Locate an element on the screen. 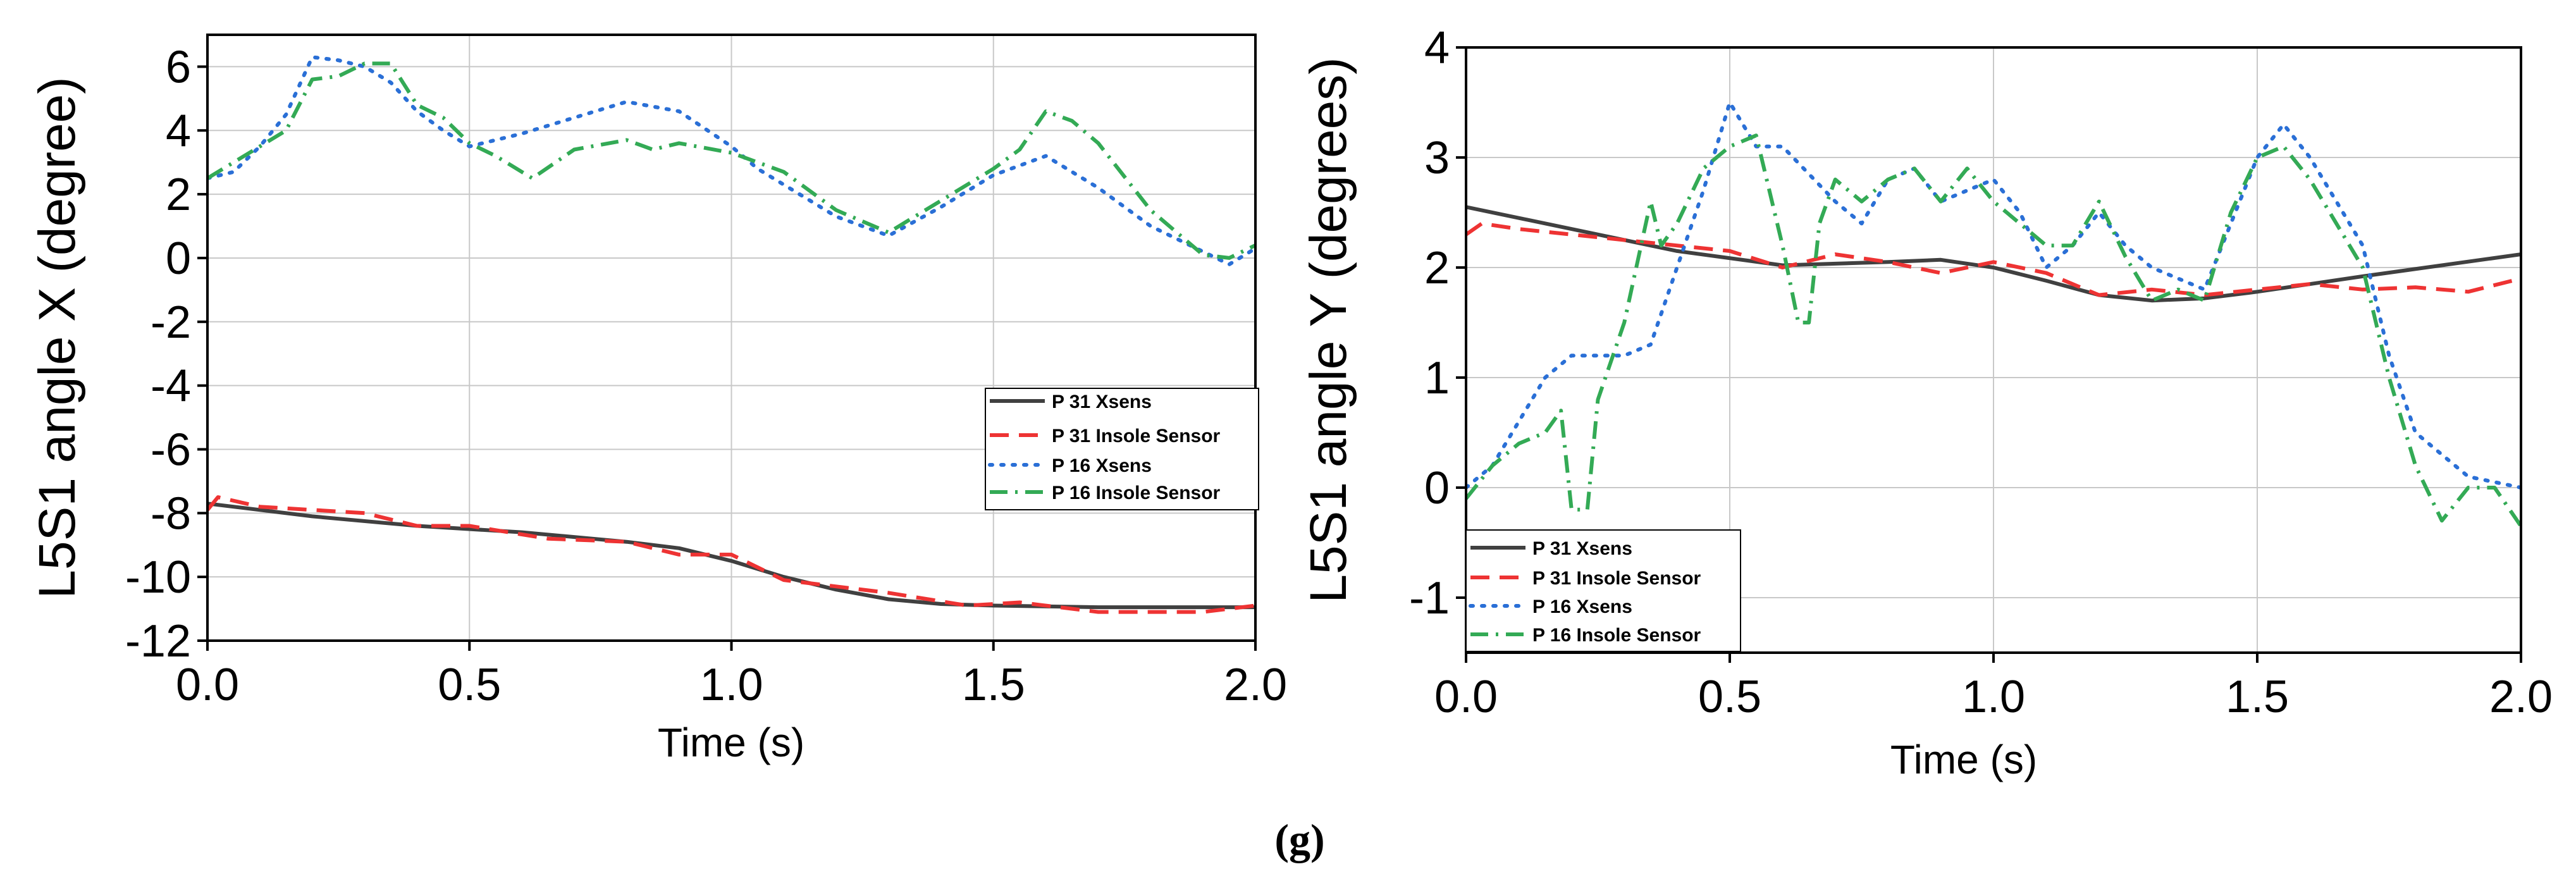 This screenshot has height=881, width=2576. chart-right-ylabel: L5S1 angle Y (degrees) is located at coordinates (1328, 330).